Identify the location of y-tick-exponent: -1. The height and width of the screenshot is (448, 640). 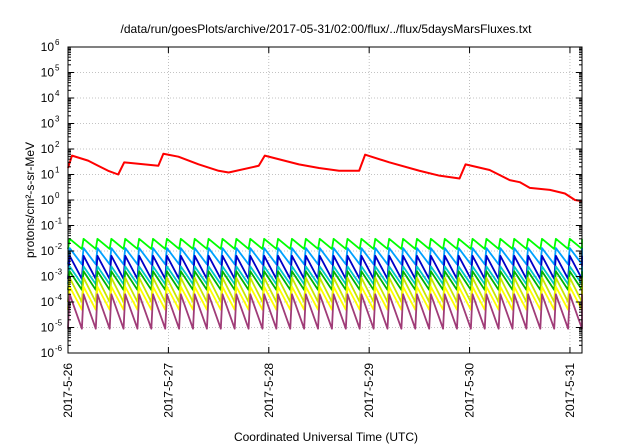
(59, 221).